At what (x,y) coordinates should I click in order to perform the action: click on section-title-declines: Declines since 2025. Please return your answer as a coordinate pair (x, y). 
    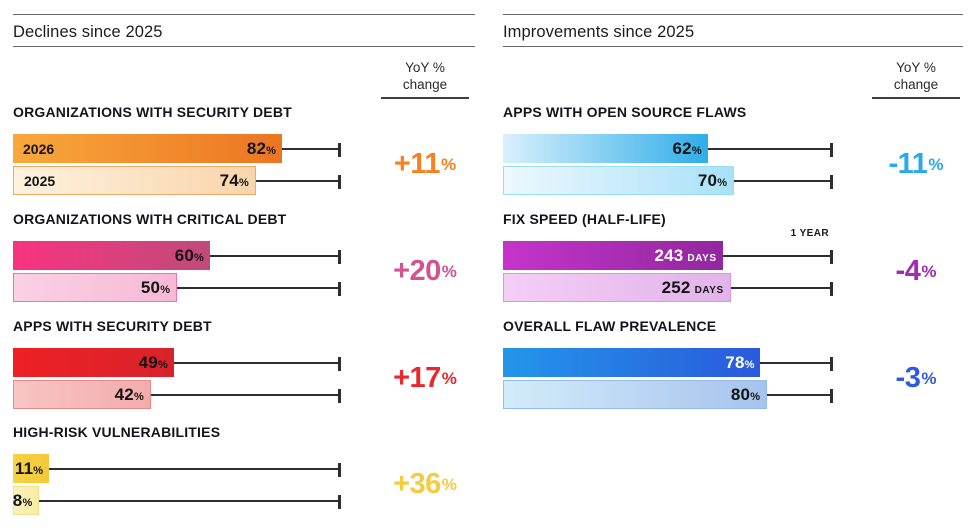
    Looking at the image, I should click on (88, 32).